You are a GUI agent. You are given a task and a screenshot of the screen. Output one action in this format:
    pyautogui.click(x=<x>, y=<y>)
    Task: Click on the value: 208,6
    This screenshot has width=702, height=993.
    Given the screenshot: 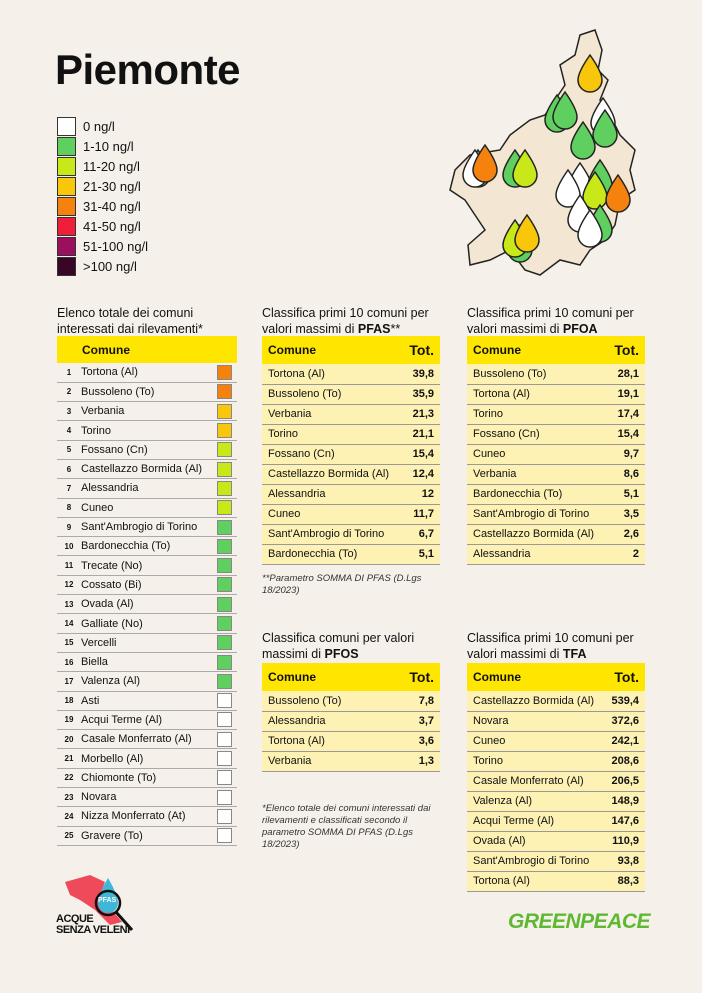 What is the action you would take?
    pyautogui.click(x=624, y=761)
    